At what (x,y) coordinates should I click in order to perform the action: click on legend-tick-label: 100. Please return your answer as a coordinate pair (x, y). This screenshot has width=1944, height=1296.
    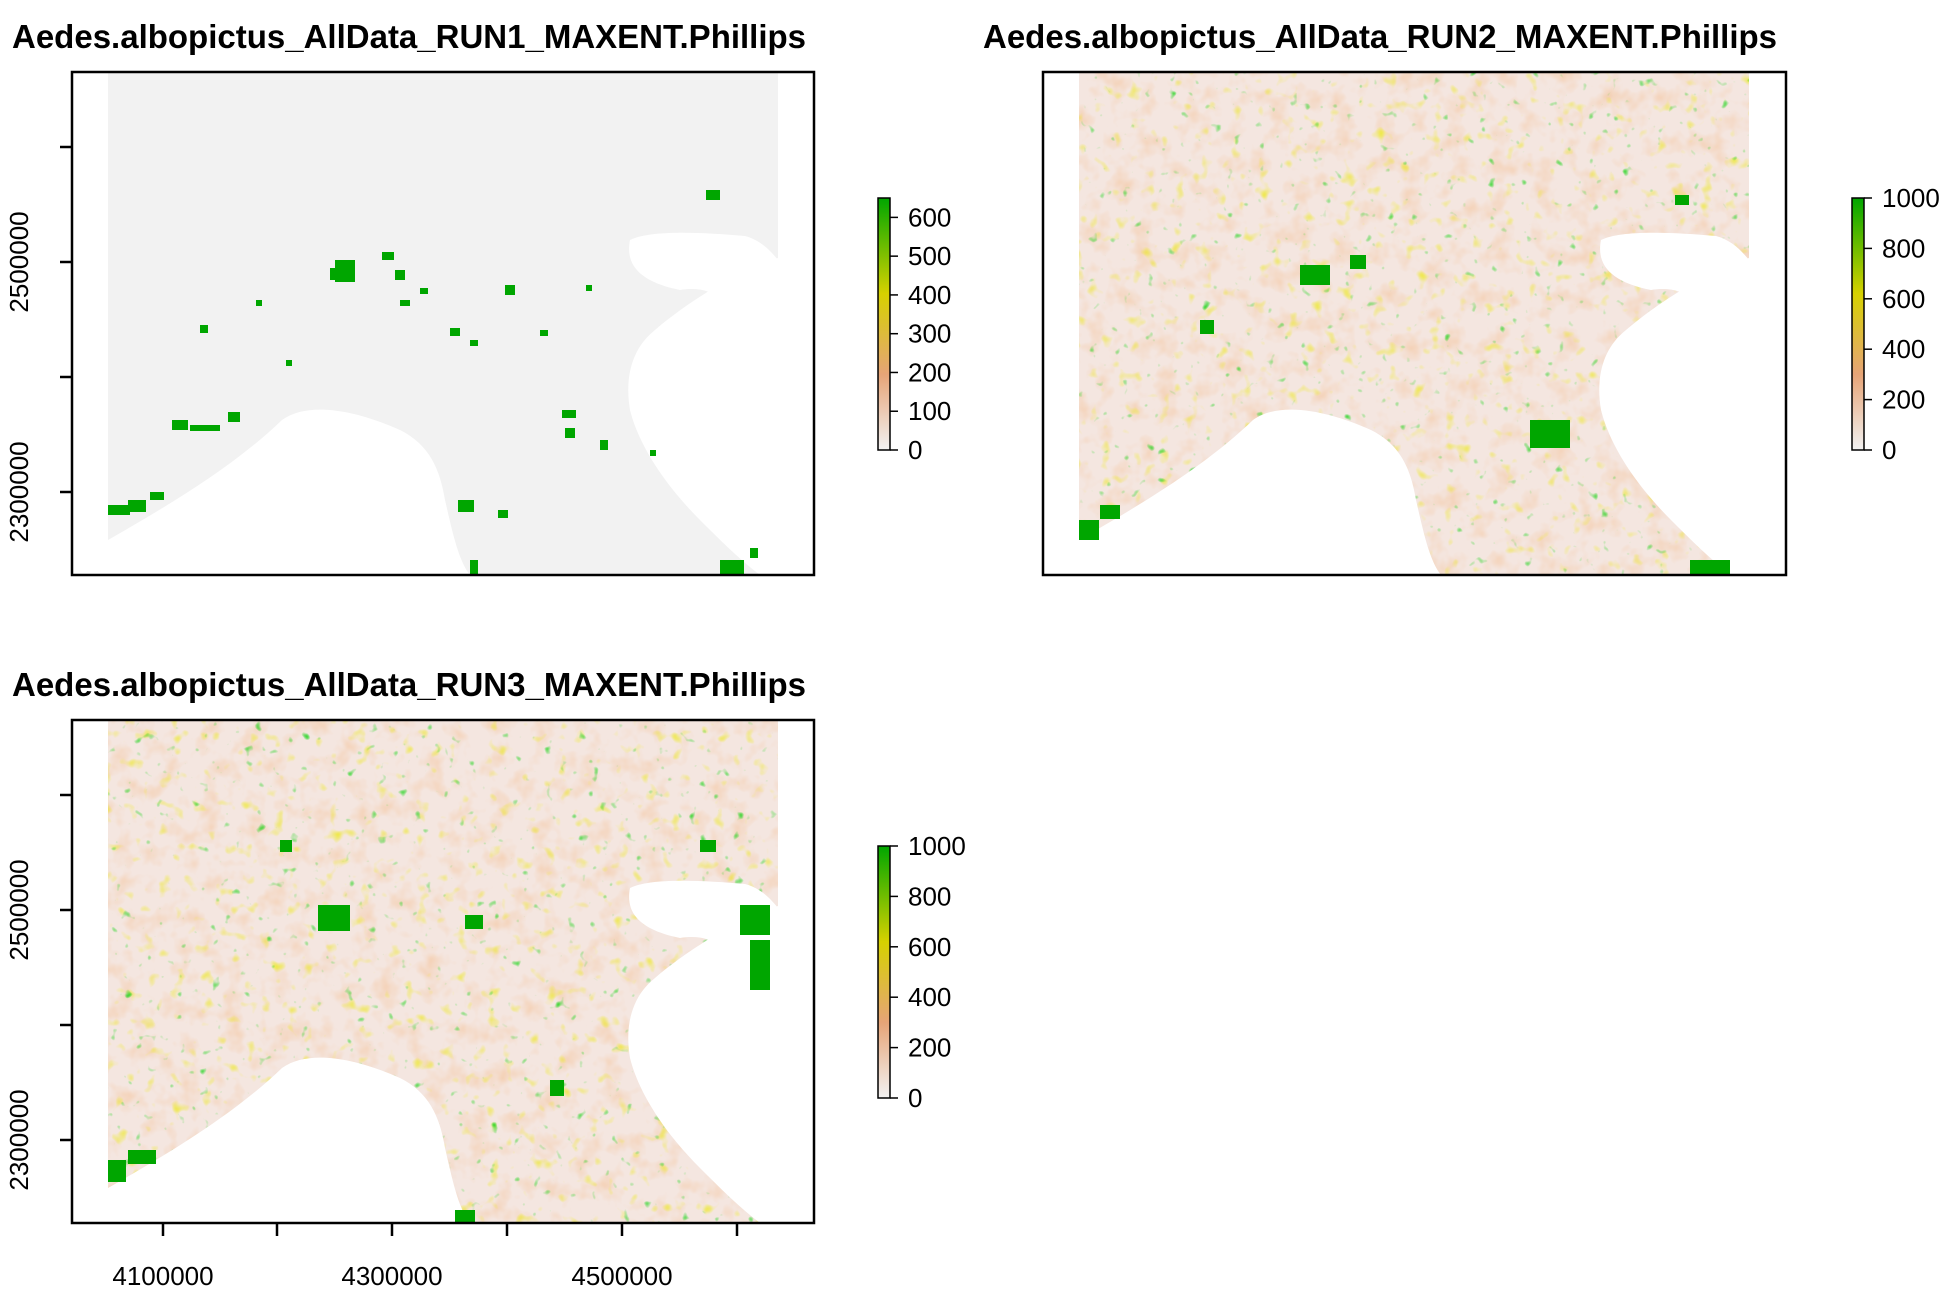
    Looking at the image, I should click on (929, 411).